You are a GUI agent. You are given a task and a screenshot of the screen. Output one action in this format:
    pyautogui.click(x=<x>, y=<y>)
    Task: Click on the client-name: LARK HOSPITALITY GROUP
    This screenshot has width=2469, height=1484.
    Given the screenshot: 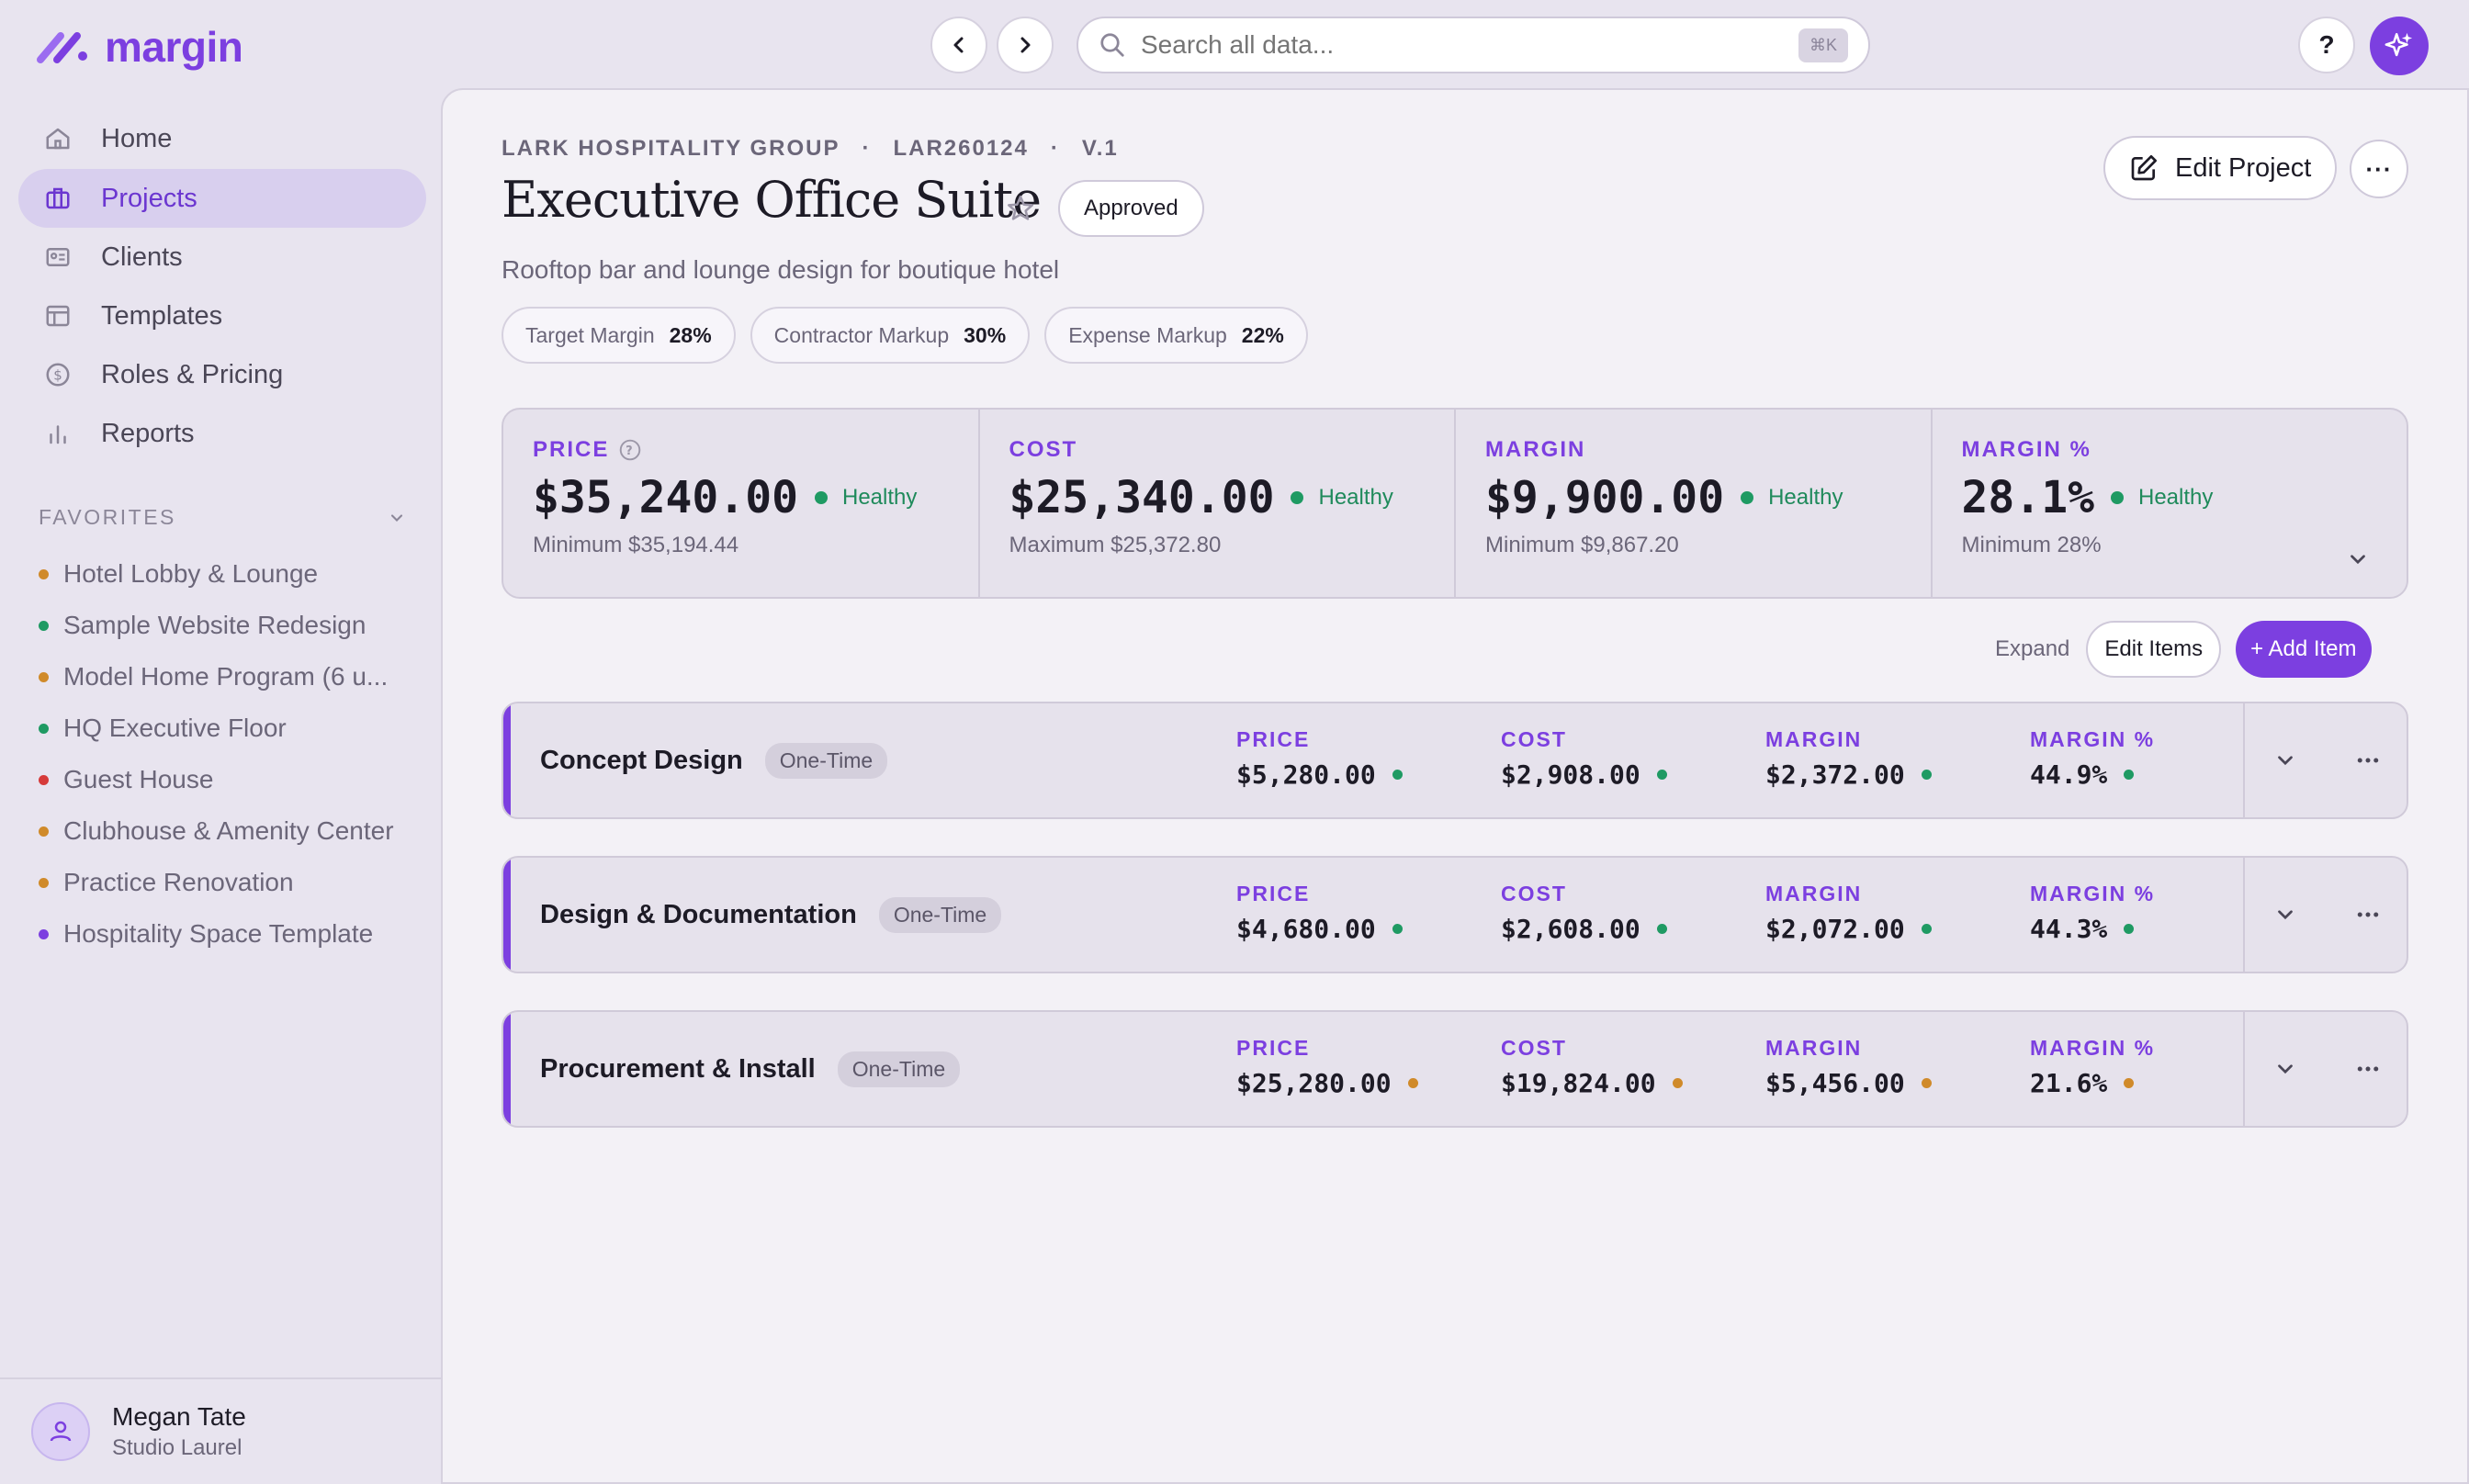 What is the action you would take?
    pyautogui.click(x=671, y=149)
    